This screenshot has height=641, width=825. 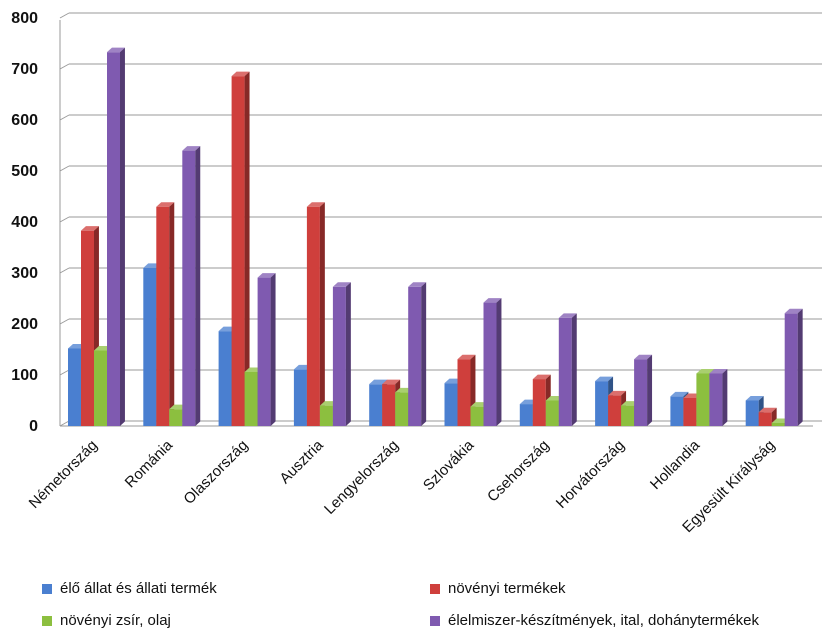 What do you see at coordinates (361, 477) in the screenshot?
I see `x-tick-label: Lengyelország` at bounding box center [361, 477].